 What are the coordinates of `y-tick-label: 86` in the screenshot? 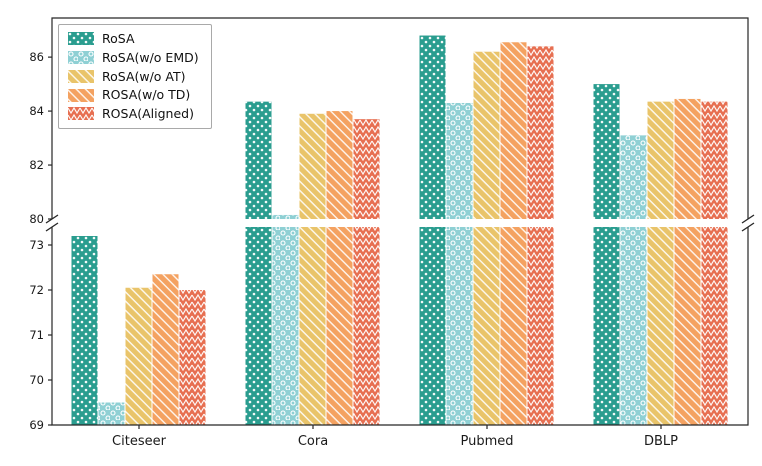 It's located at (36, 57).